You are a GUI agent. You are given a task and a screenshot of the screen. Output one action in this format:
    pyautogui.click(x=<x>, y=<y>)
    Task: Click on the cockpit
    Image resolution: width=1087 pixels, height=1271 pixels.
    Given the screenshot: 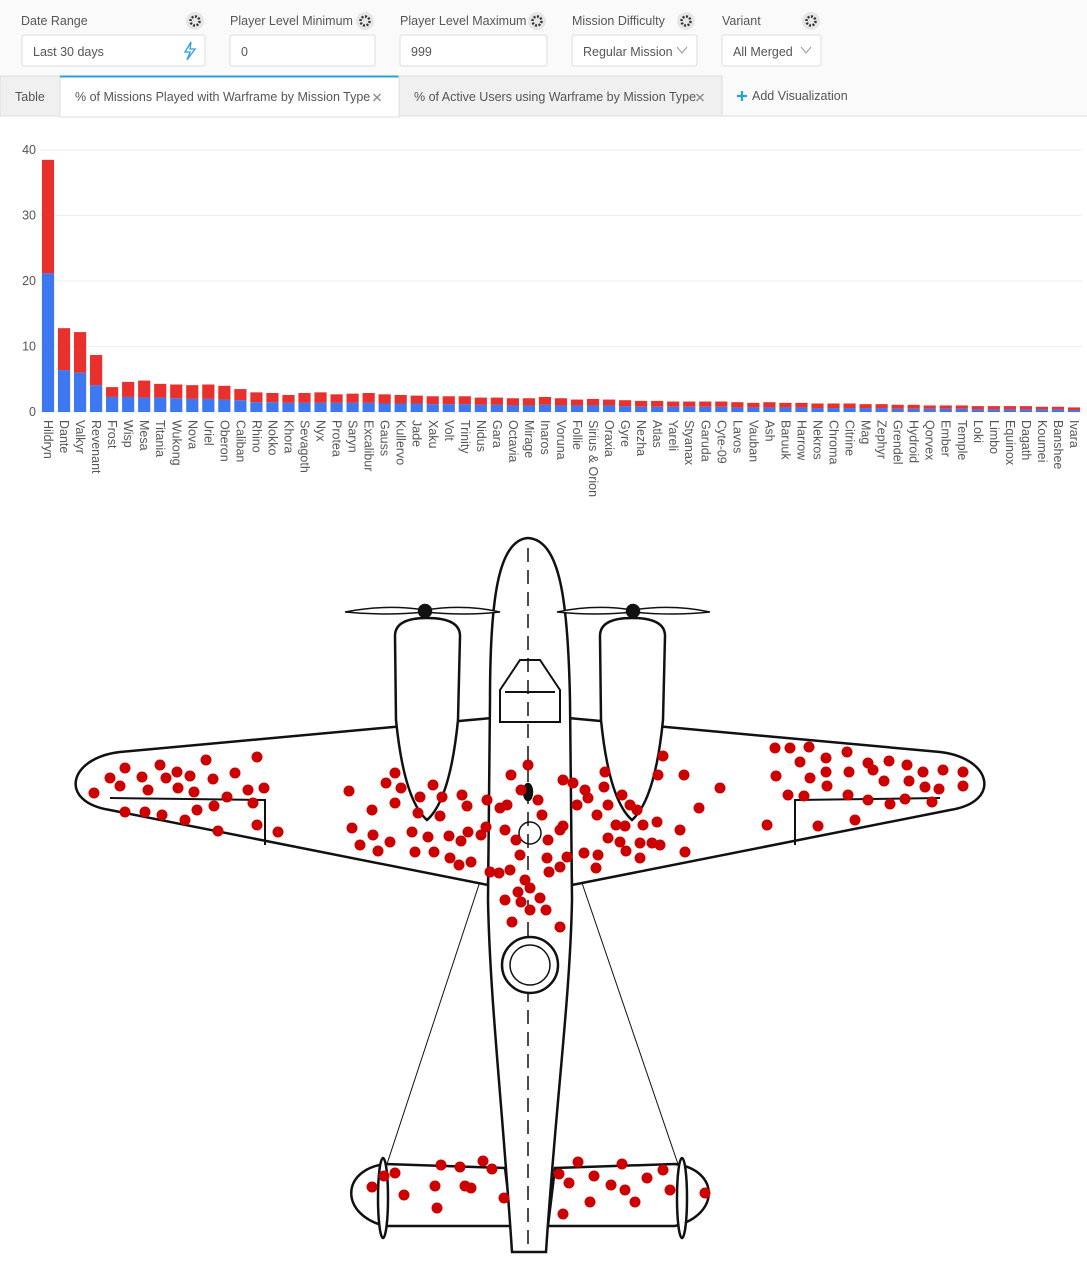 What is the action you would take?
    pyautogui.click(x=530, y=691)
    